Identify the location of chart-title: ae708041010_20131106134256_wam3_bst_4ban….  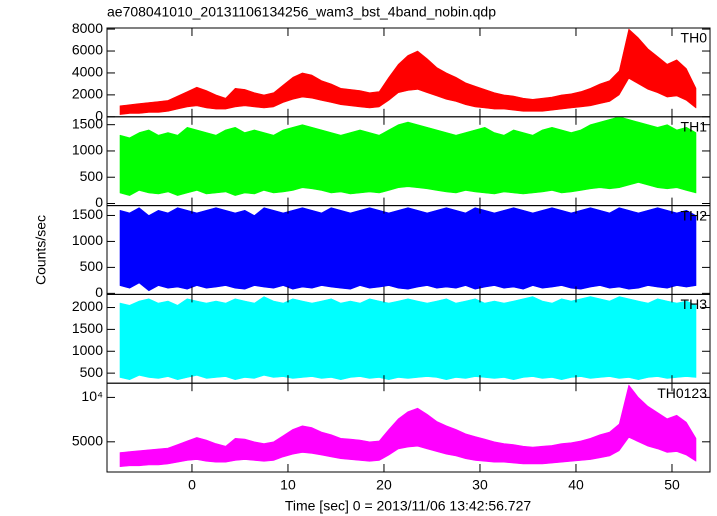
(301, 12).